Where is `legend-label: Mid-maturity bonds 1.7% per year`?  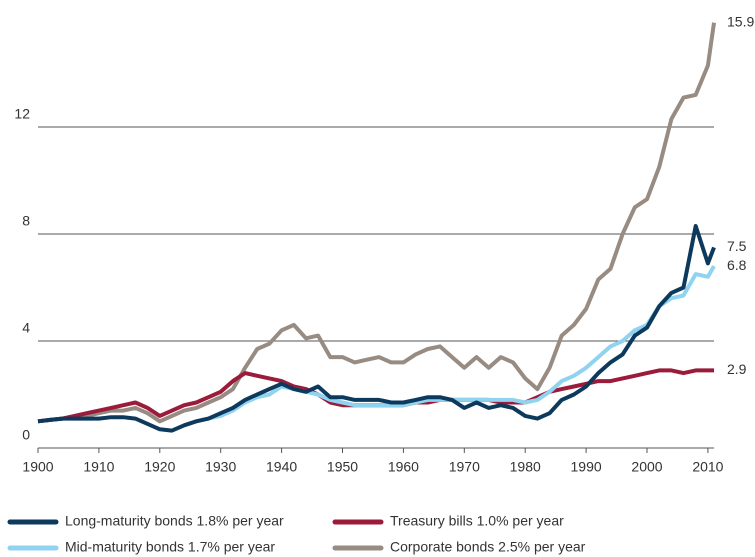
legend-label: Mid-maturity bonds 1.7% per year is located at coordinates (170, 547).